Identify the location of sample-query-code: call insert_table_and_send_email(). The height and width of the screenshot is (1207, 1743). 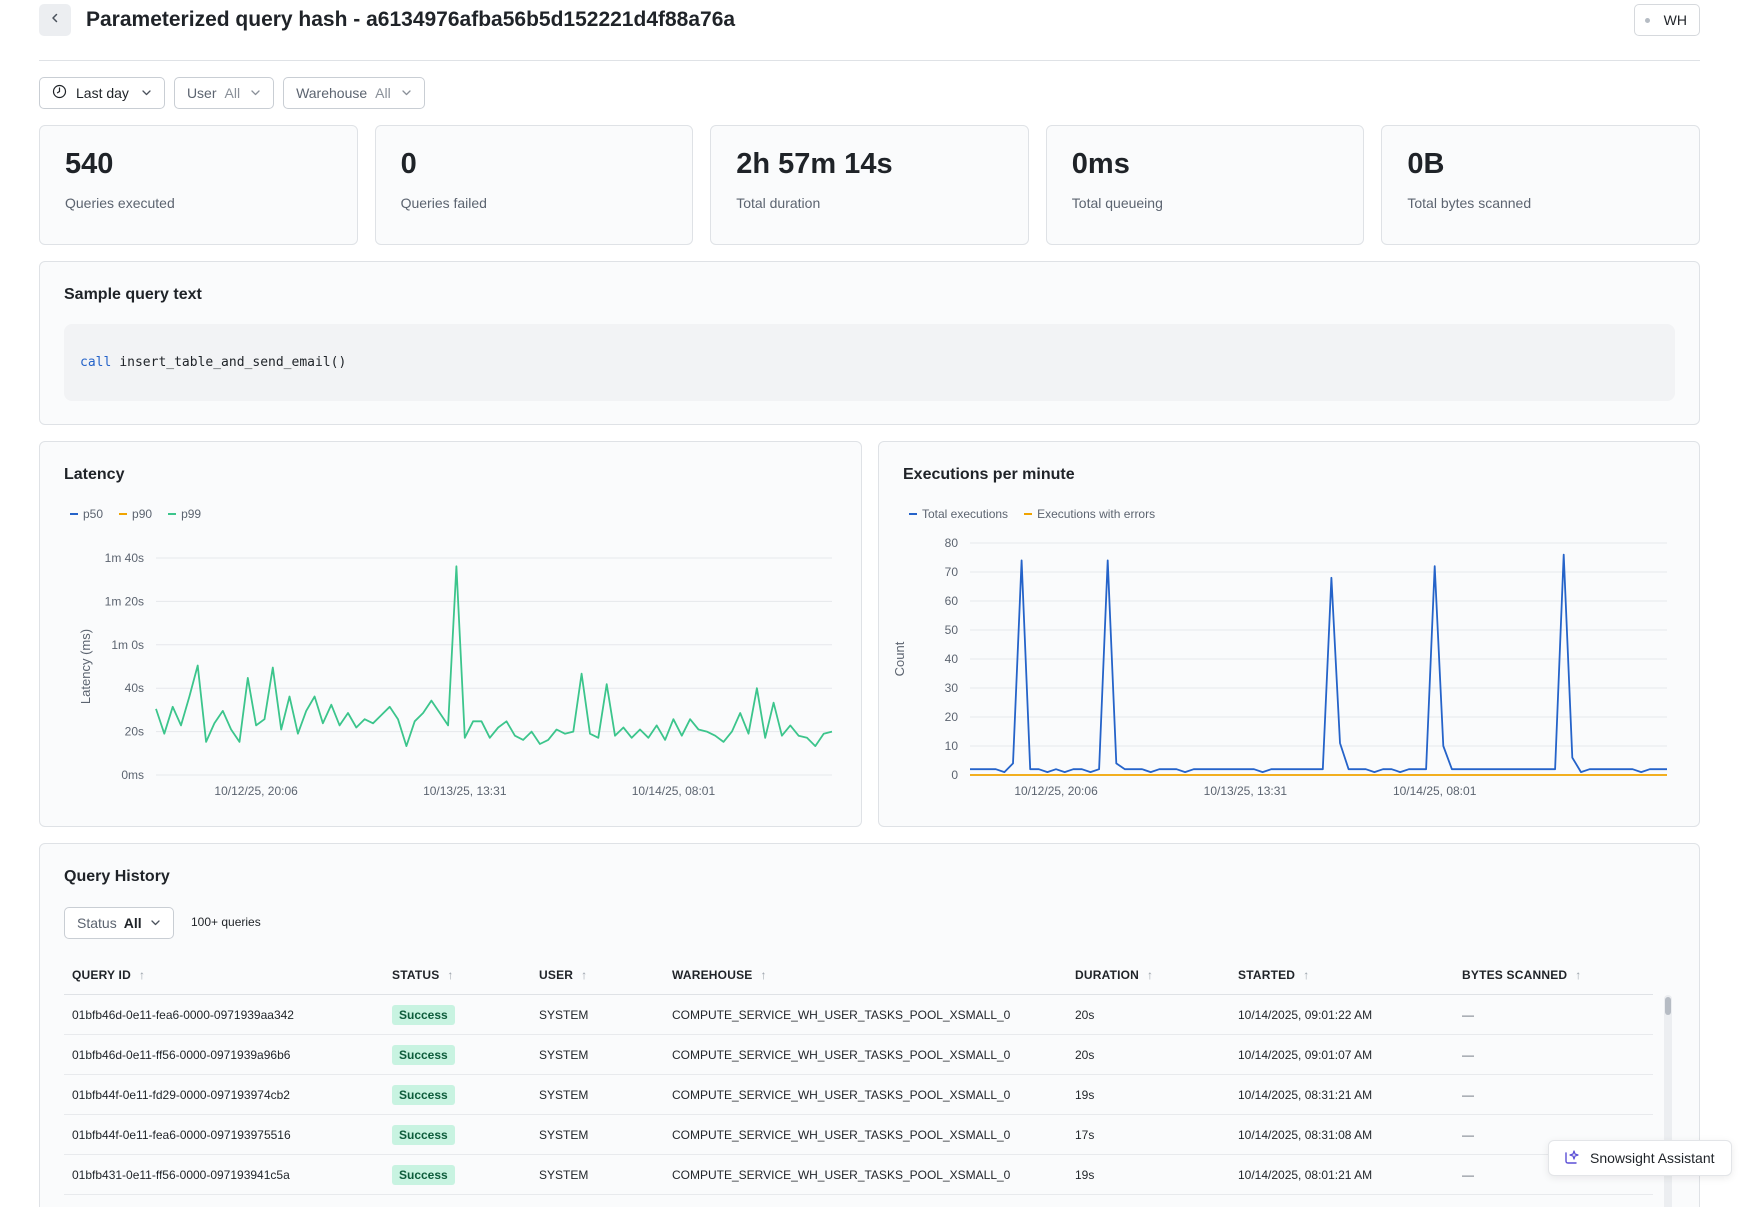
(869, 362).